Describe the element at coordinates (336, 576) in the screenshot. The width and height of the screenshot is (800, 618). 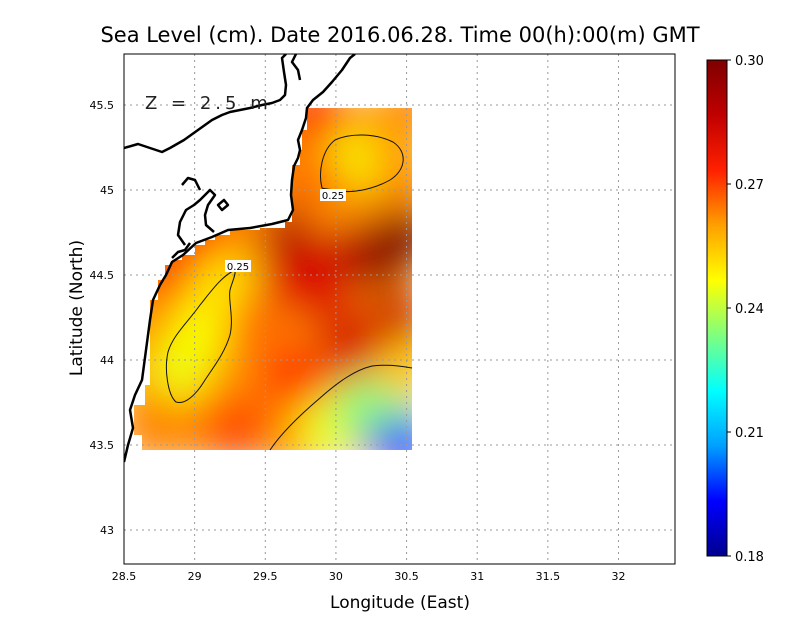
I see `x-tick-label-3: 30` at that location.